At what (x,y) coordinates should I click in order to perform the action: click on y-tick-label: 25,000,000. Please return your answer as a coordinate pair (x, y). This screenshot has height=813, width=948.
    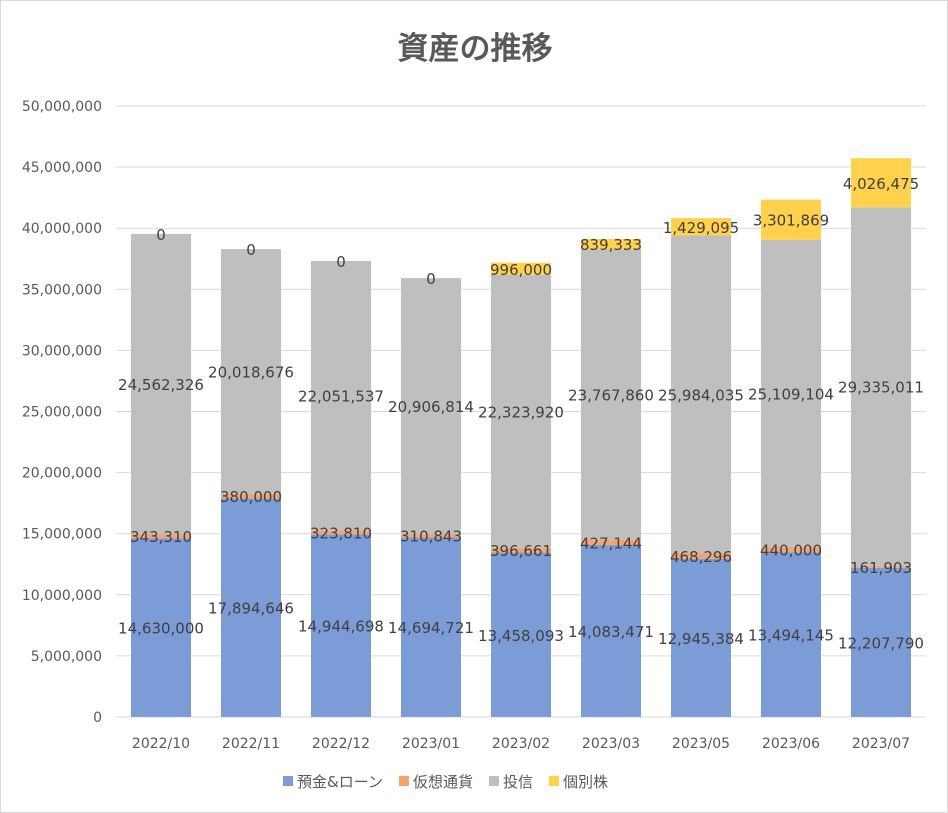
    Looking at the image, I should click on (62, 413).